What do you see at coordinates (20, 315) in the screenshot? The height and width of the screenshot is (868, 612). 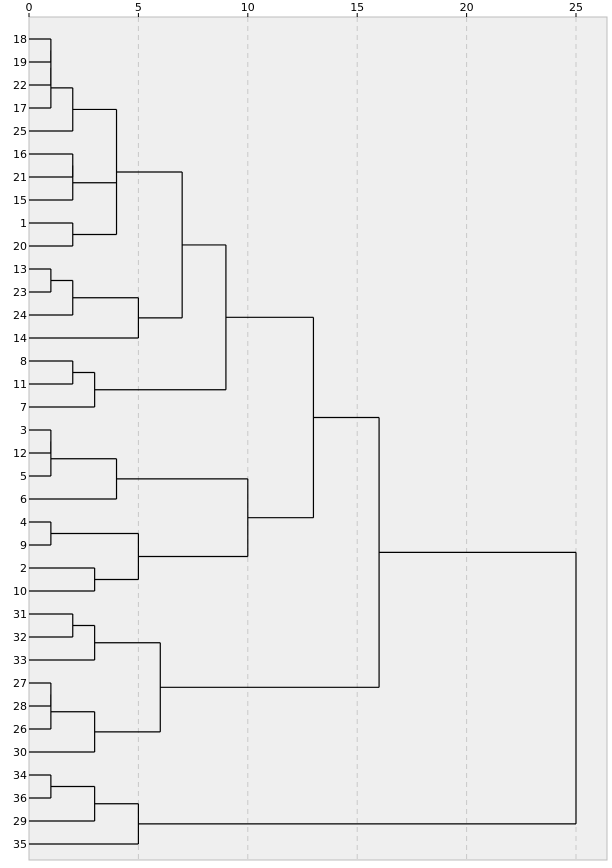 I see `leaf-label: 24` at bounding box center [20, 315].